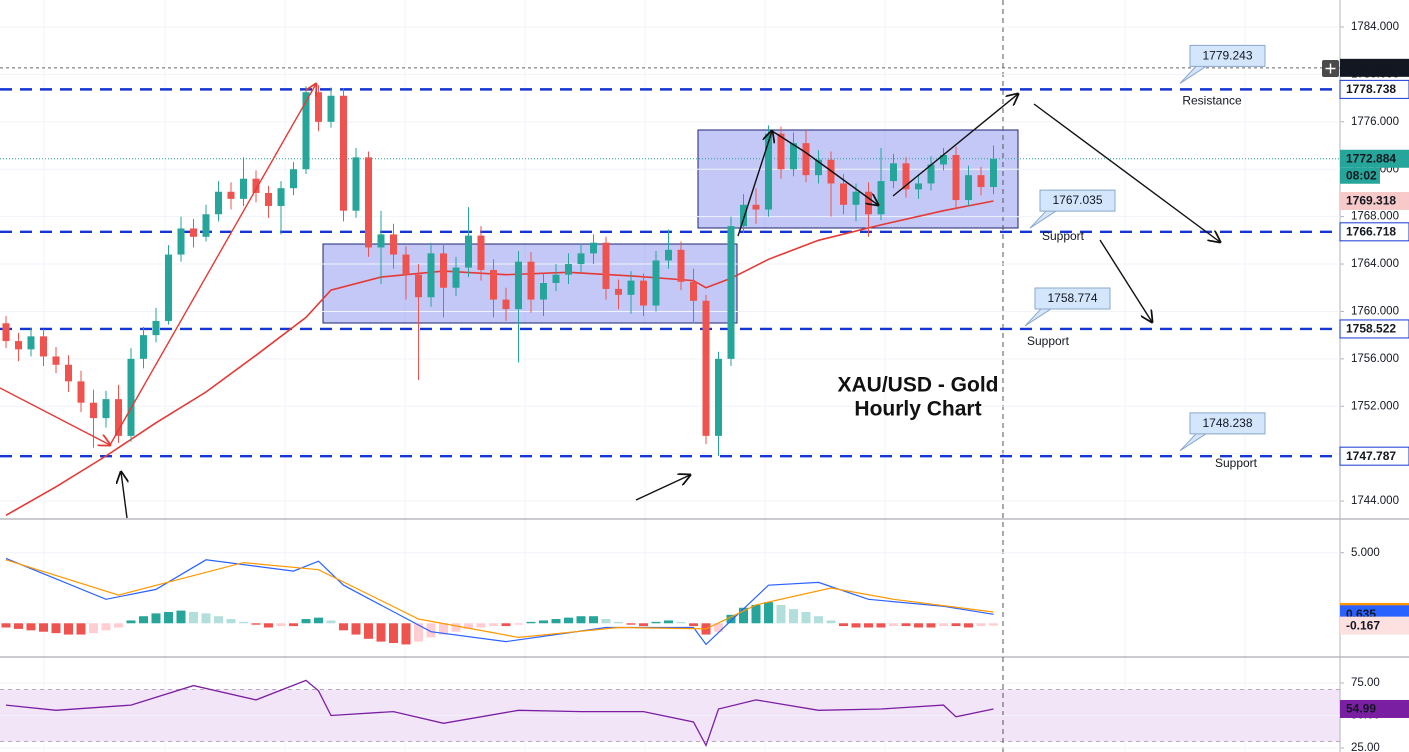  Describe the element at coordinates (1375, 311) in the screenshot. I see `y-tick-label: 1760.000` at that location.